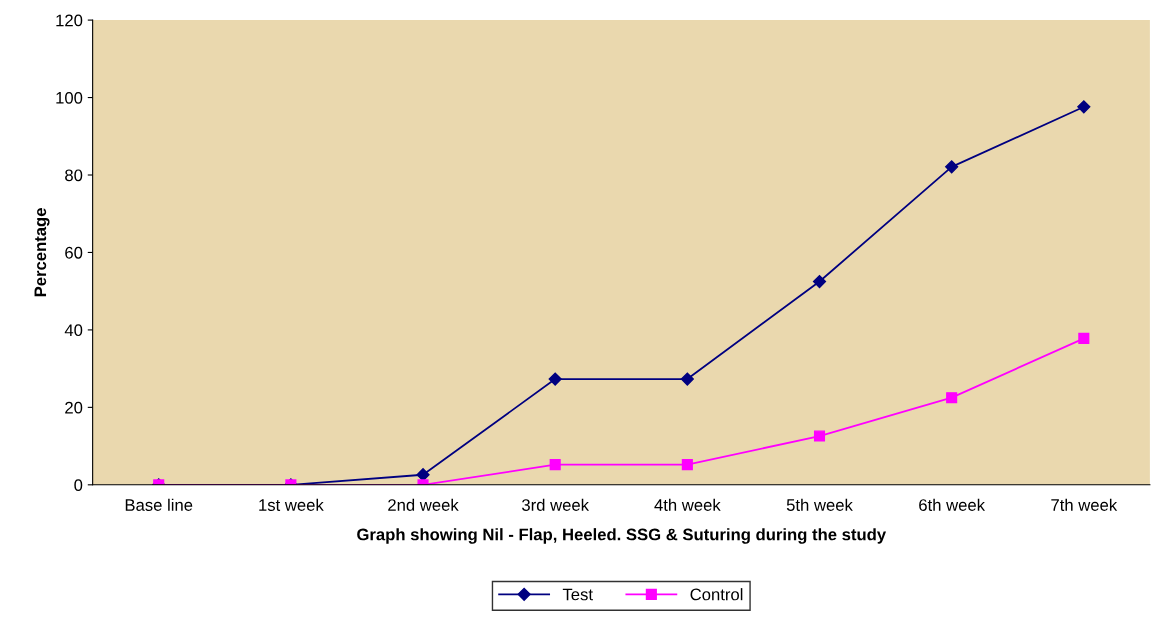  What do you see at coordinates (687, 504) in the screenshot?
I see `x-tick-label: 4th week` at bounding box center [687, 504].